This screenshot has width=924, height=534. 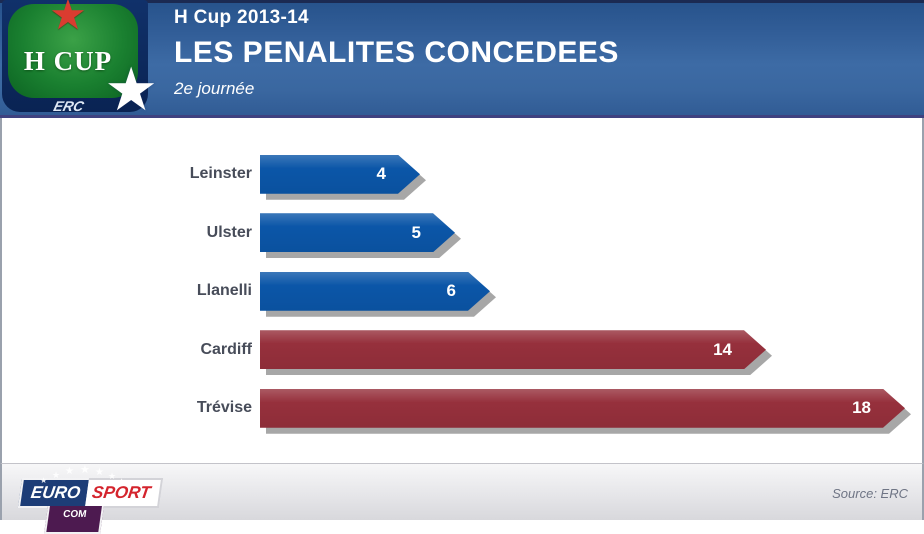 What do you see at coordinates (220, 174) in the screenshot?
I see `bar-label: Leinster` at bounding box center [220, 174].